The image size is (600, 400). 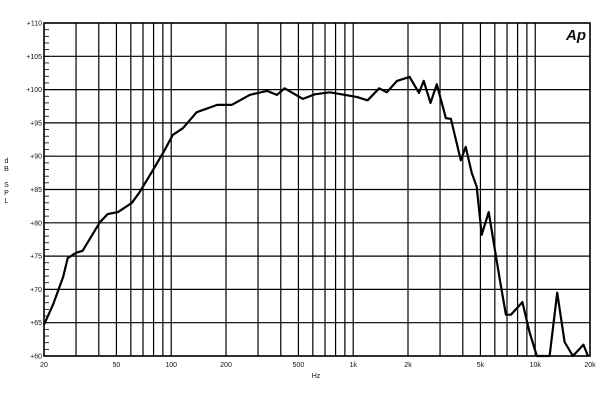 What do you see at coordinates (36, 157) in the screenshot?
I see `y-tick-label: +90` at bounding box center [36, 157].